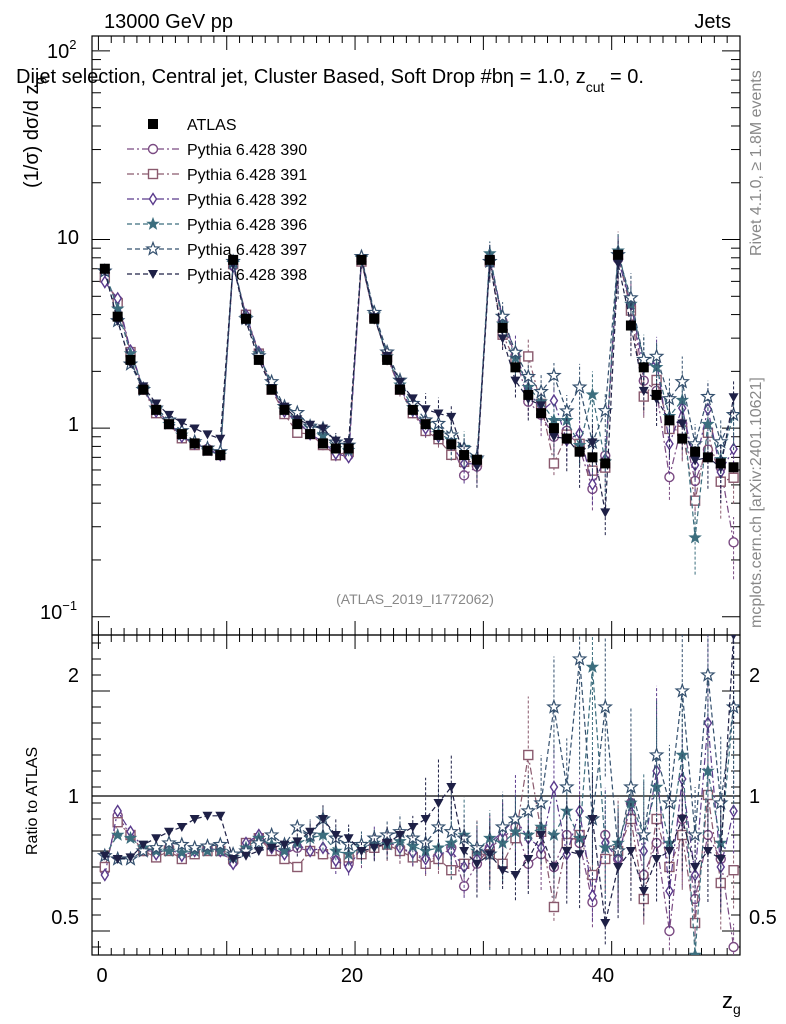 The height and width of the screenshot is (1024, 786). Describe the element at coordinates (603, 976) in the screenshot. I see `xtick-label-40: 40` at that location.